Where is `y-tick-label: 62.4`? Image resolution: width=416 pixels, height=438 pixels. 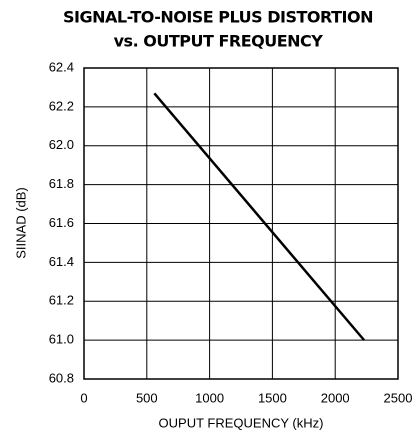
y-tick-label: 62.4 is located at coordinates (61, 66).